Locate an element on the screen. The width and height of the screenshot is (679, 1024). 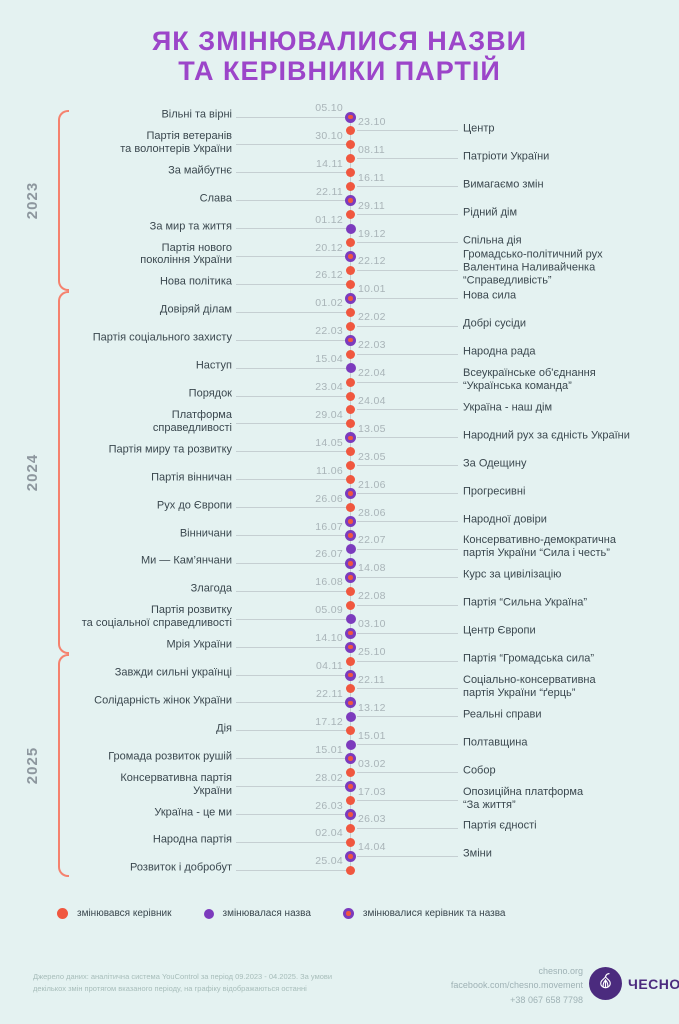
entry-date: 19.12 is located at coordinates (372, 233).